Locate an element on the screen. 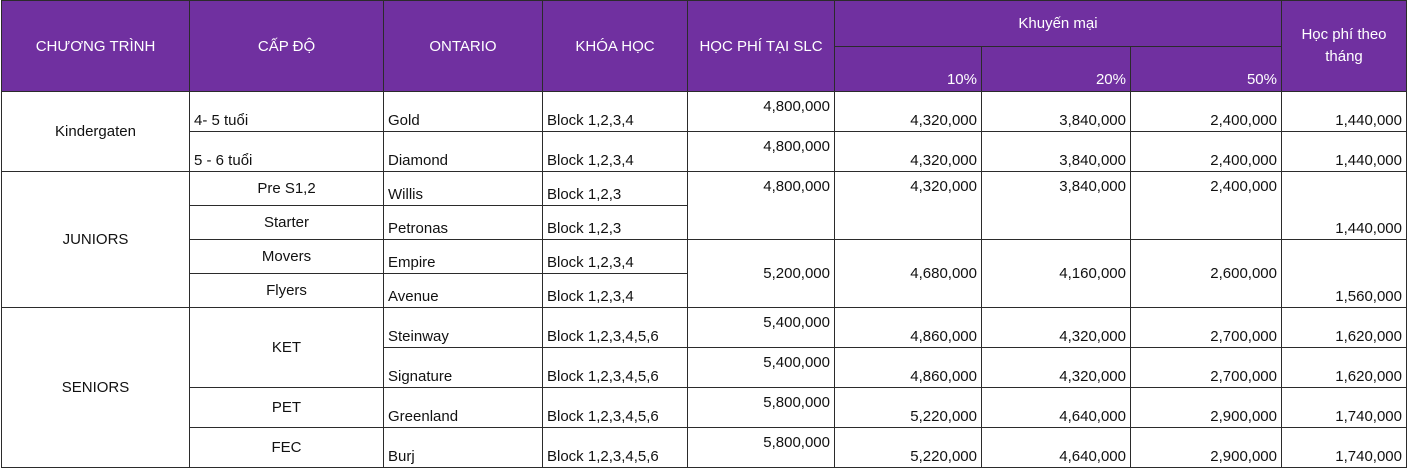 The height and width of the screenshot is (468, 1407). ontario-cell: Burj is located at coordinates (463, 447).